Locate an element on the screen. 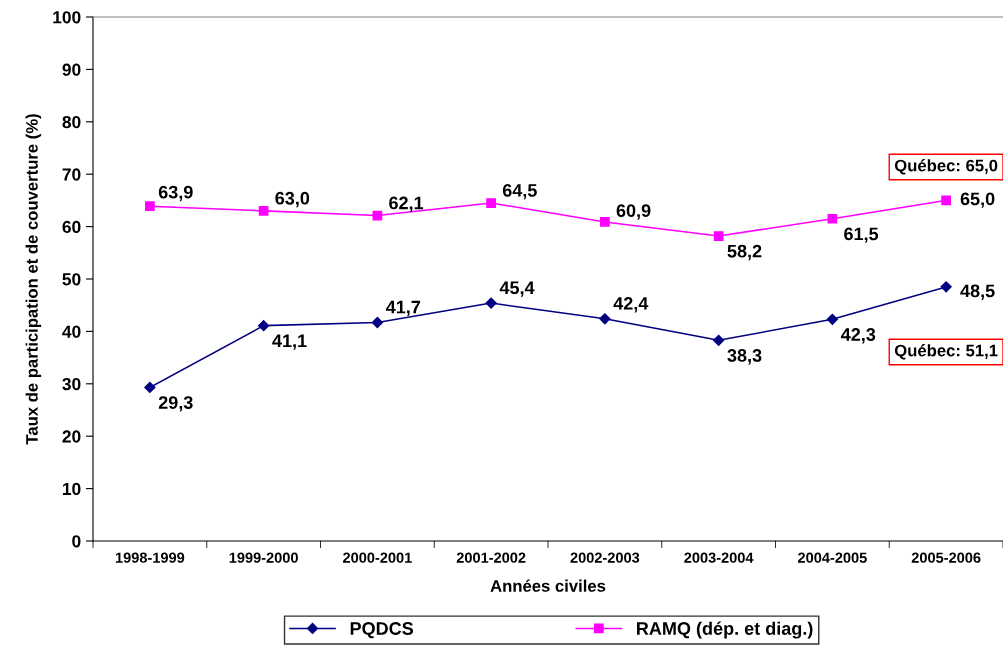 The image size is (1003, 653). data-label: 38,3 is located at coordinates (744, 357).